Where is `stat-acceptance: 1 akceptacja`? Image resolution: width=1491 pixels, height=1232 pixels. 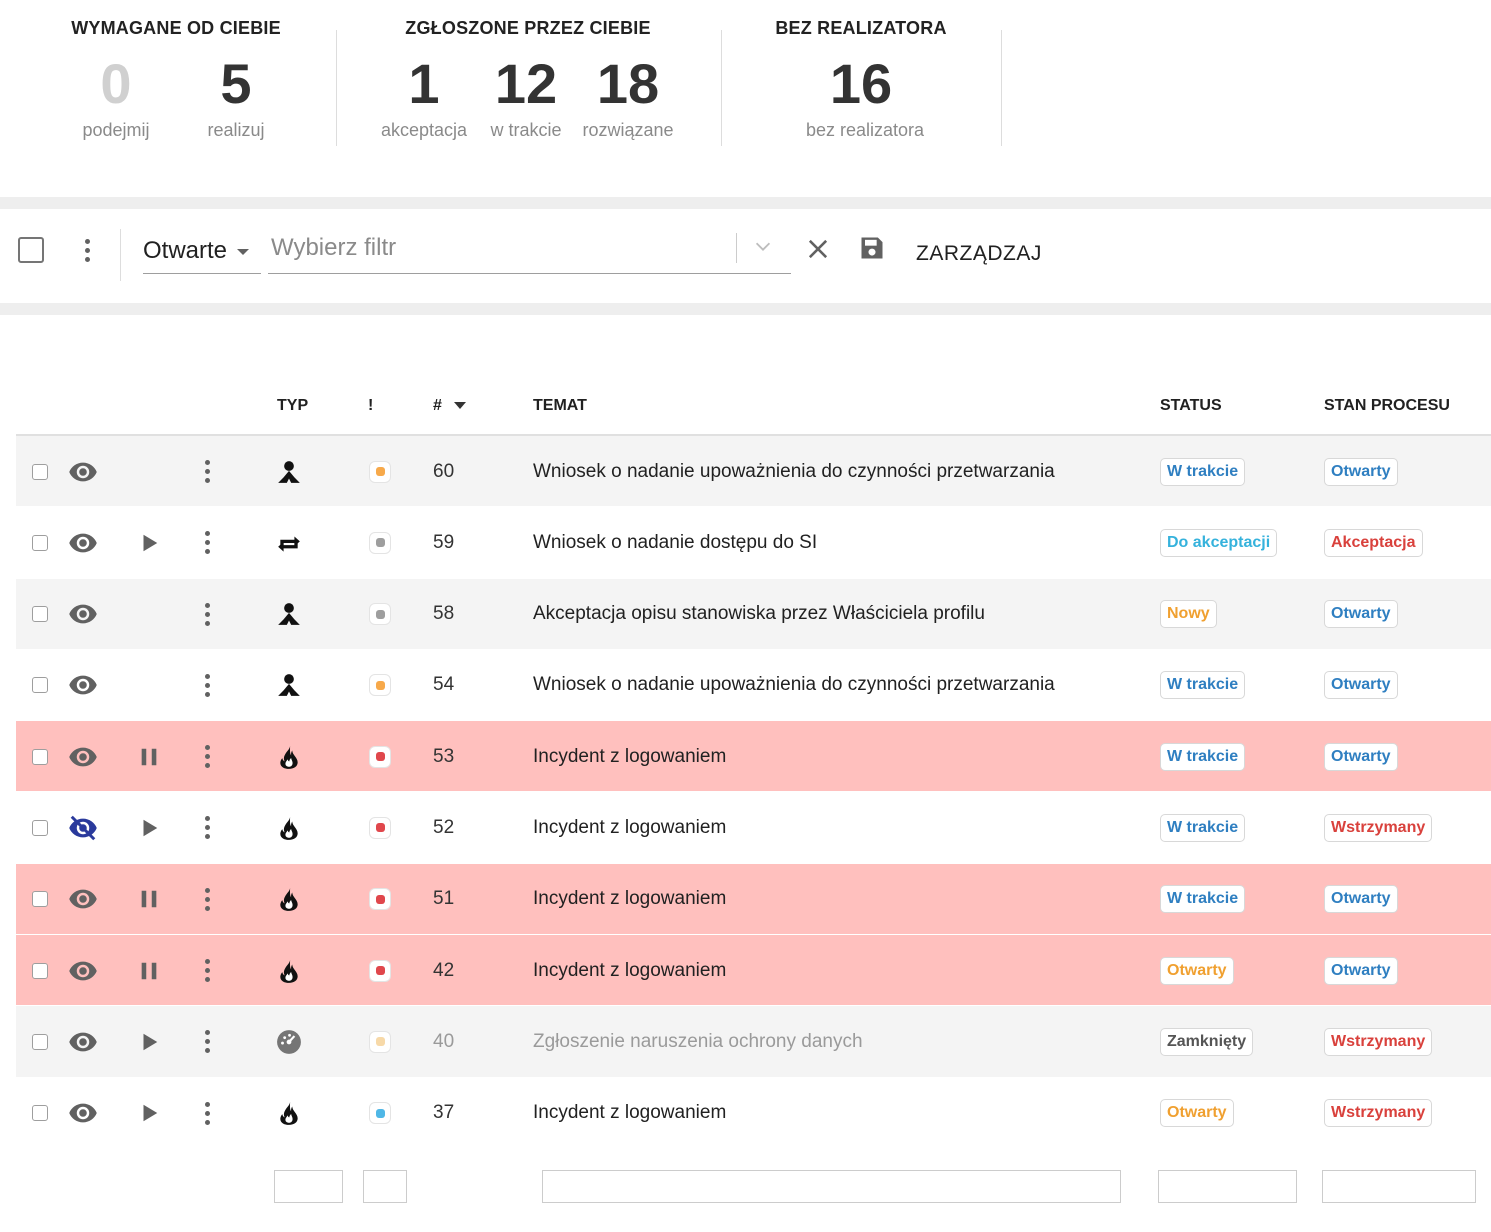
stat-acceptance: 1 akceptacja is located at coordinates (424, 96).